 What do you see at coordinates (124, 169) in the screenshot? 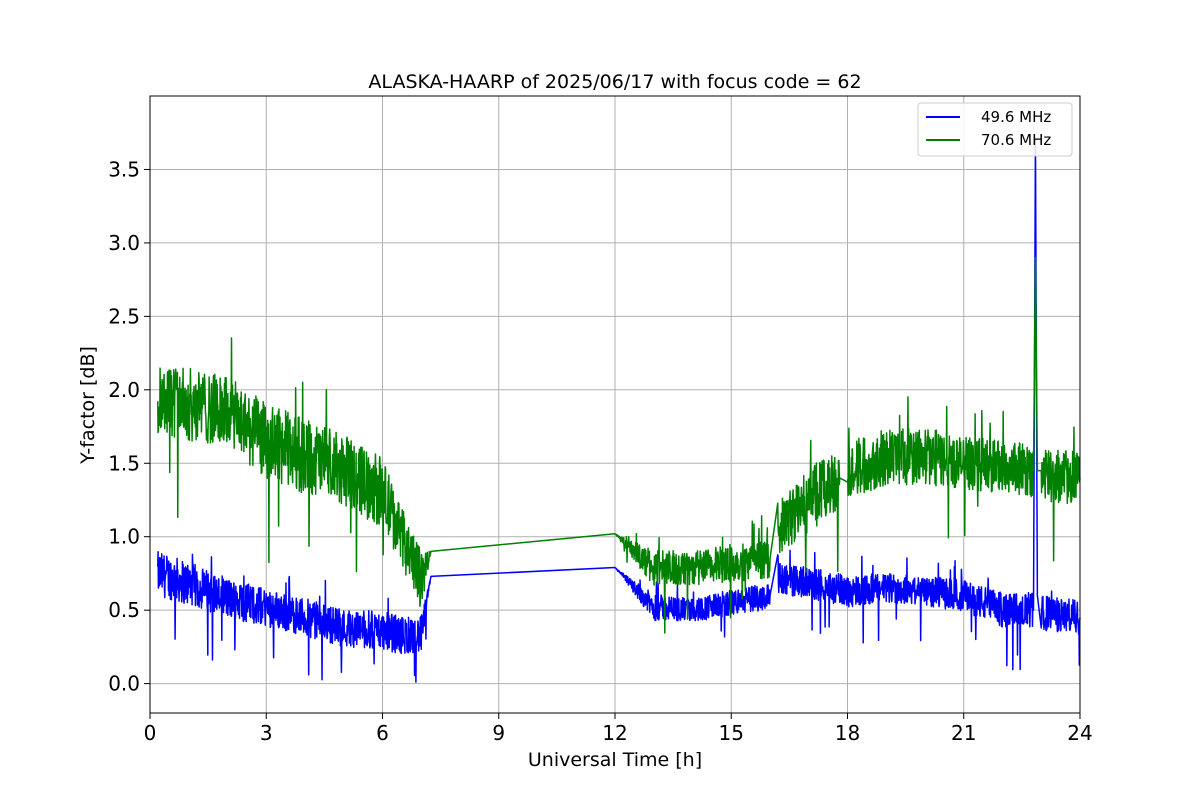
I see `y-tick-label: 3.5` at bounding box center [124, 169].